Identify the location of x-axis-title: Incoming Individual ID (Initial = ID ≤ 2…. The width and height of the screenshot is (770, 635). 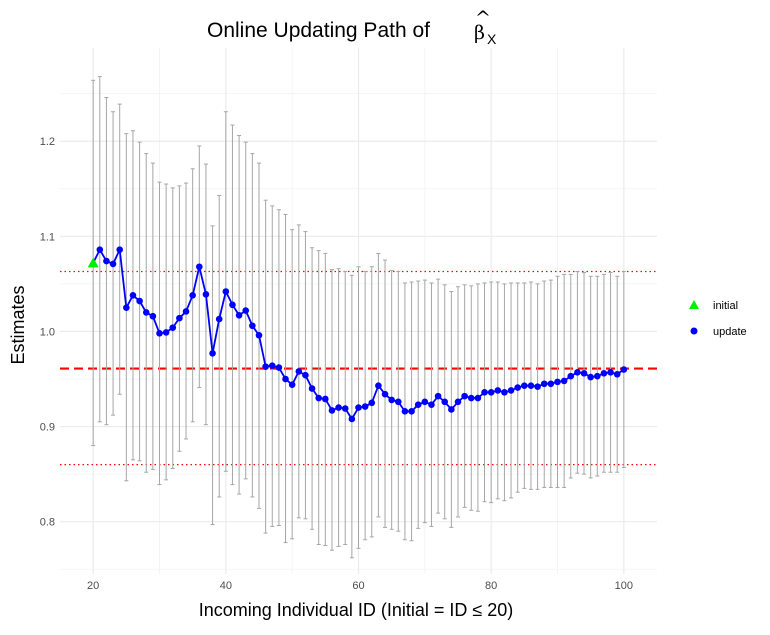
(356, 610).